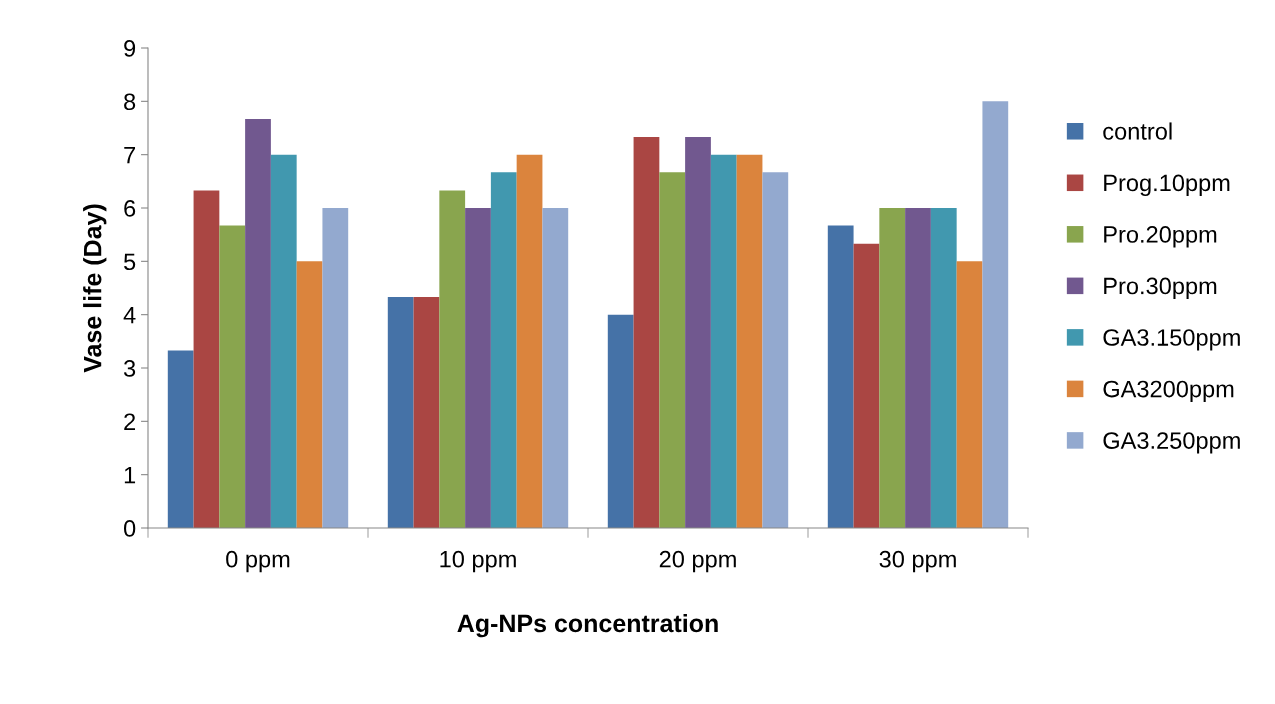 This screenshot has width=1275, height=704. Describe the element at coordinates (917, 561) in the screenshot. I see `x-tick-label: 30 ppm` at that location.